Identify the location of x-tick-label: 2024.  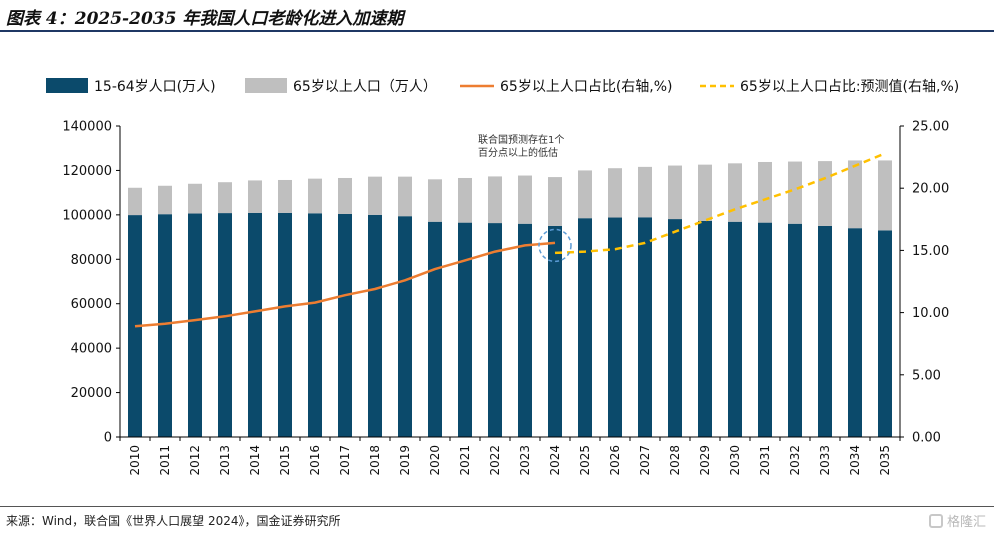
(555, 460).